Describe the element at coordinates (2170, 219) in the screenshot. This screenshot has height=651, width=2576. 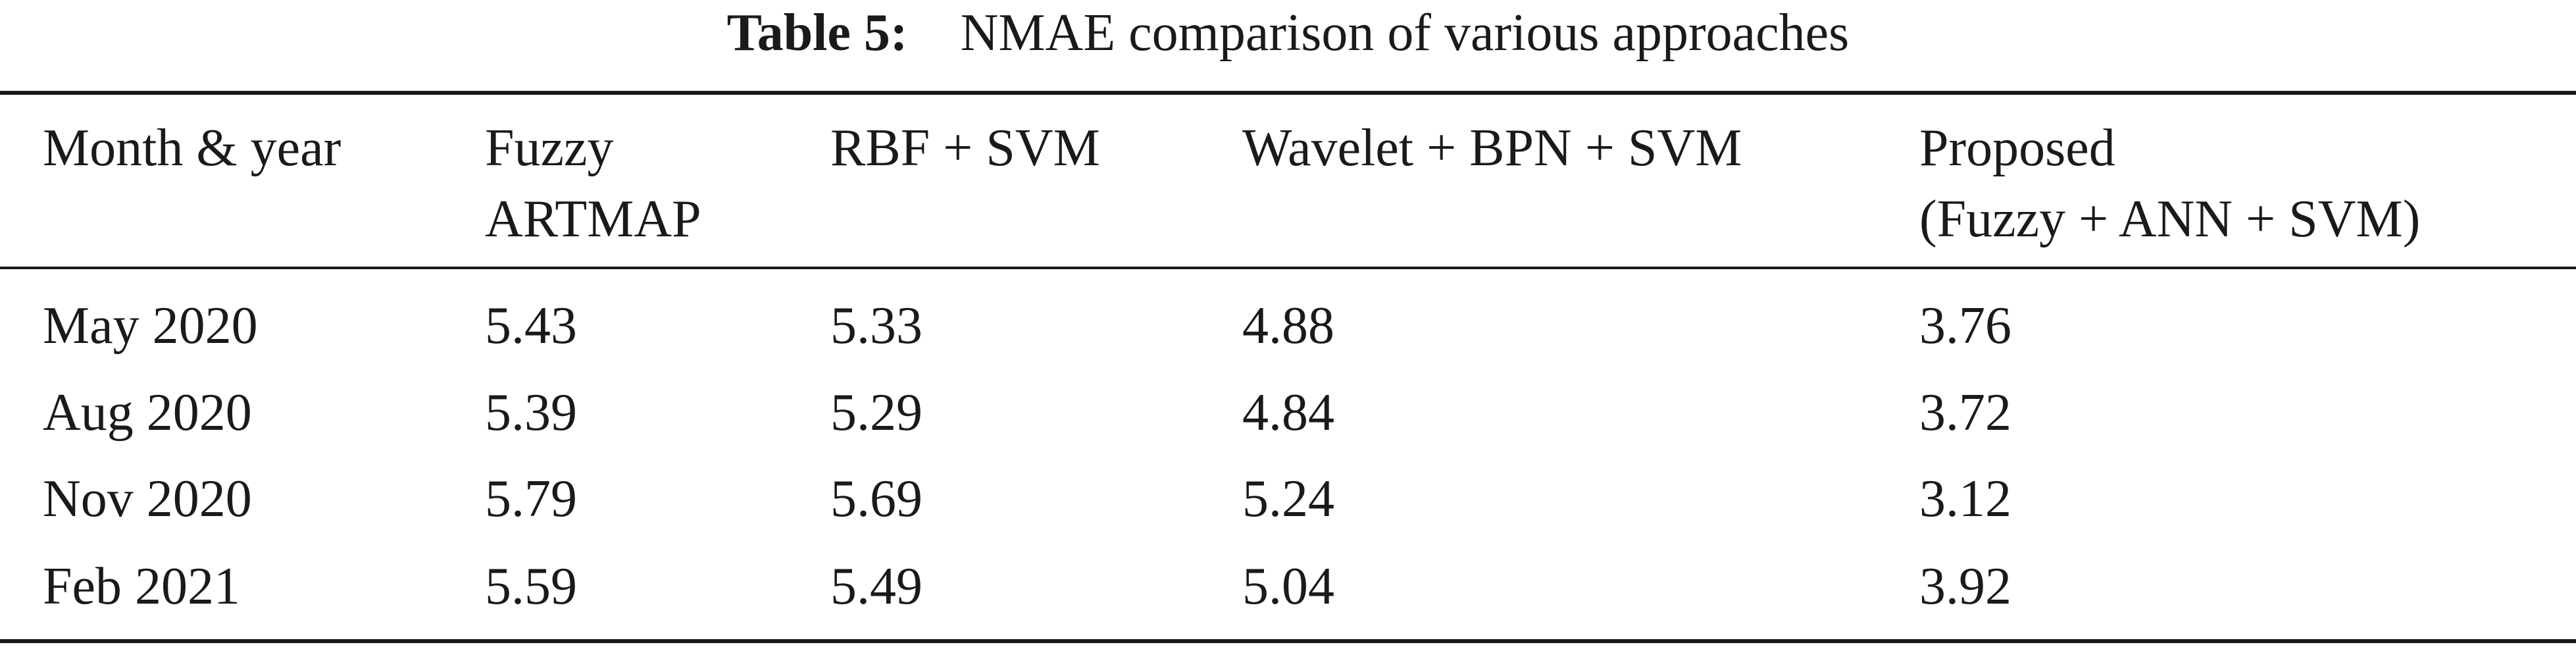
I see `header-proposed-line2: (Fuzzy + ANN + SVM)` at that location.